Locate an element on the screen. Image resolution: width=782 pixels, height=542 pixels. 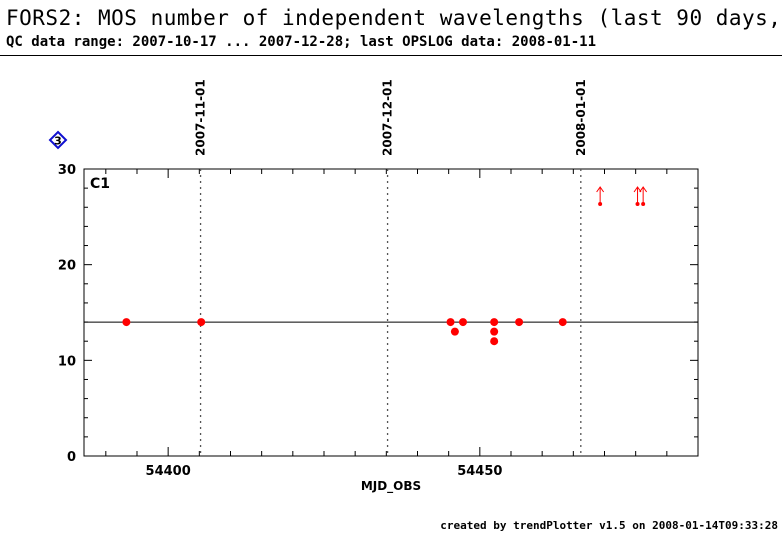
date-marker-label: 2008-01-01 is located at coordinates (581, 117).